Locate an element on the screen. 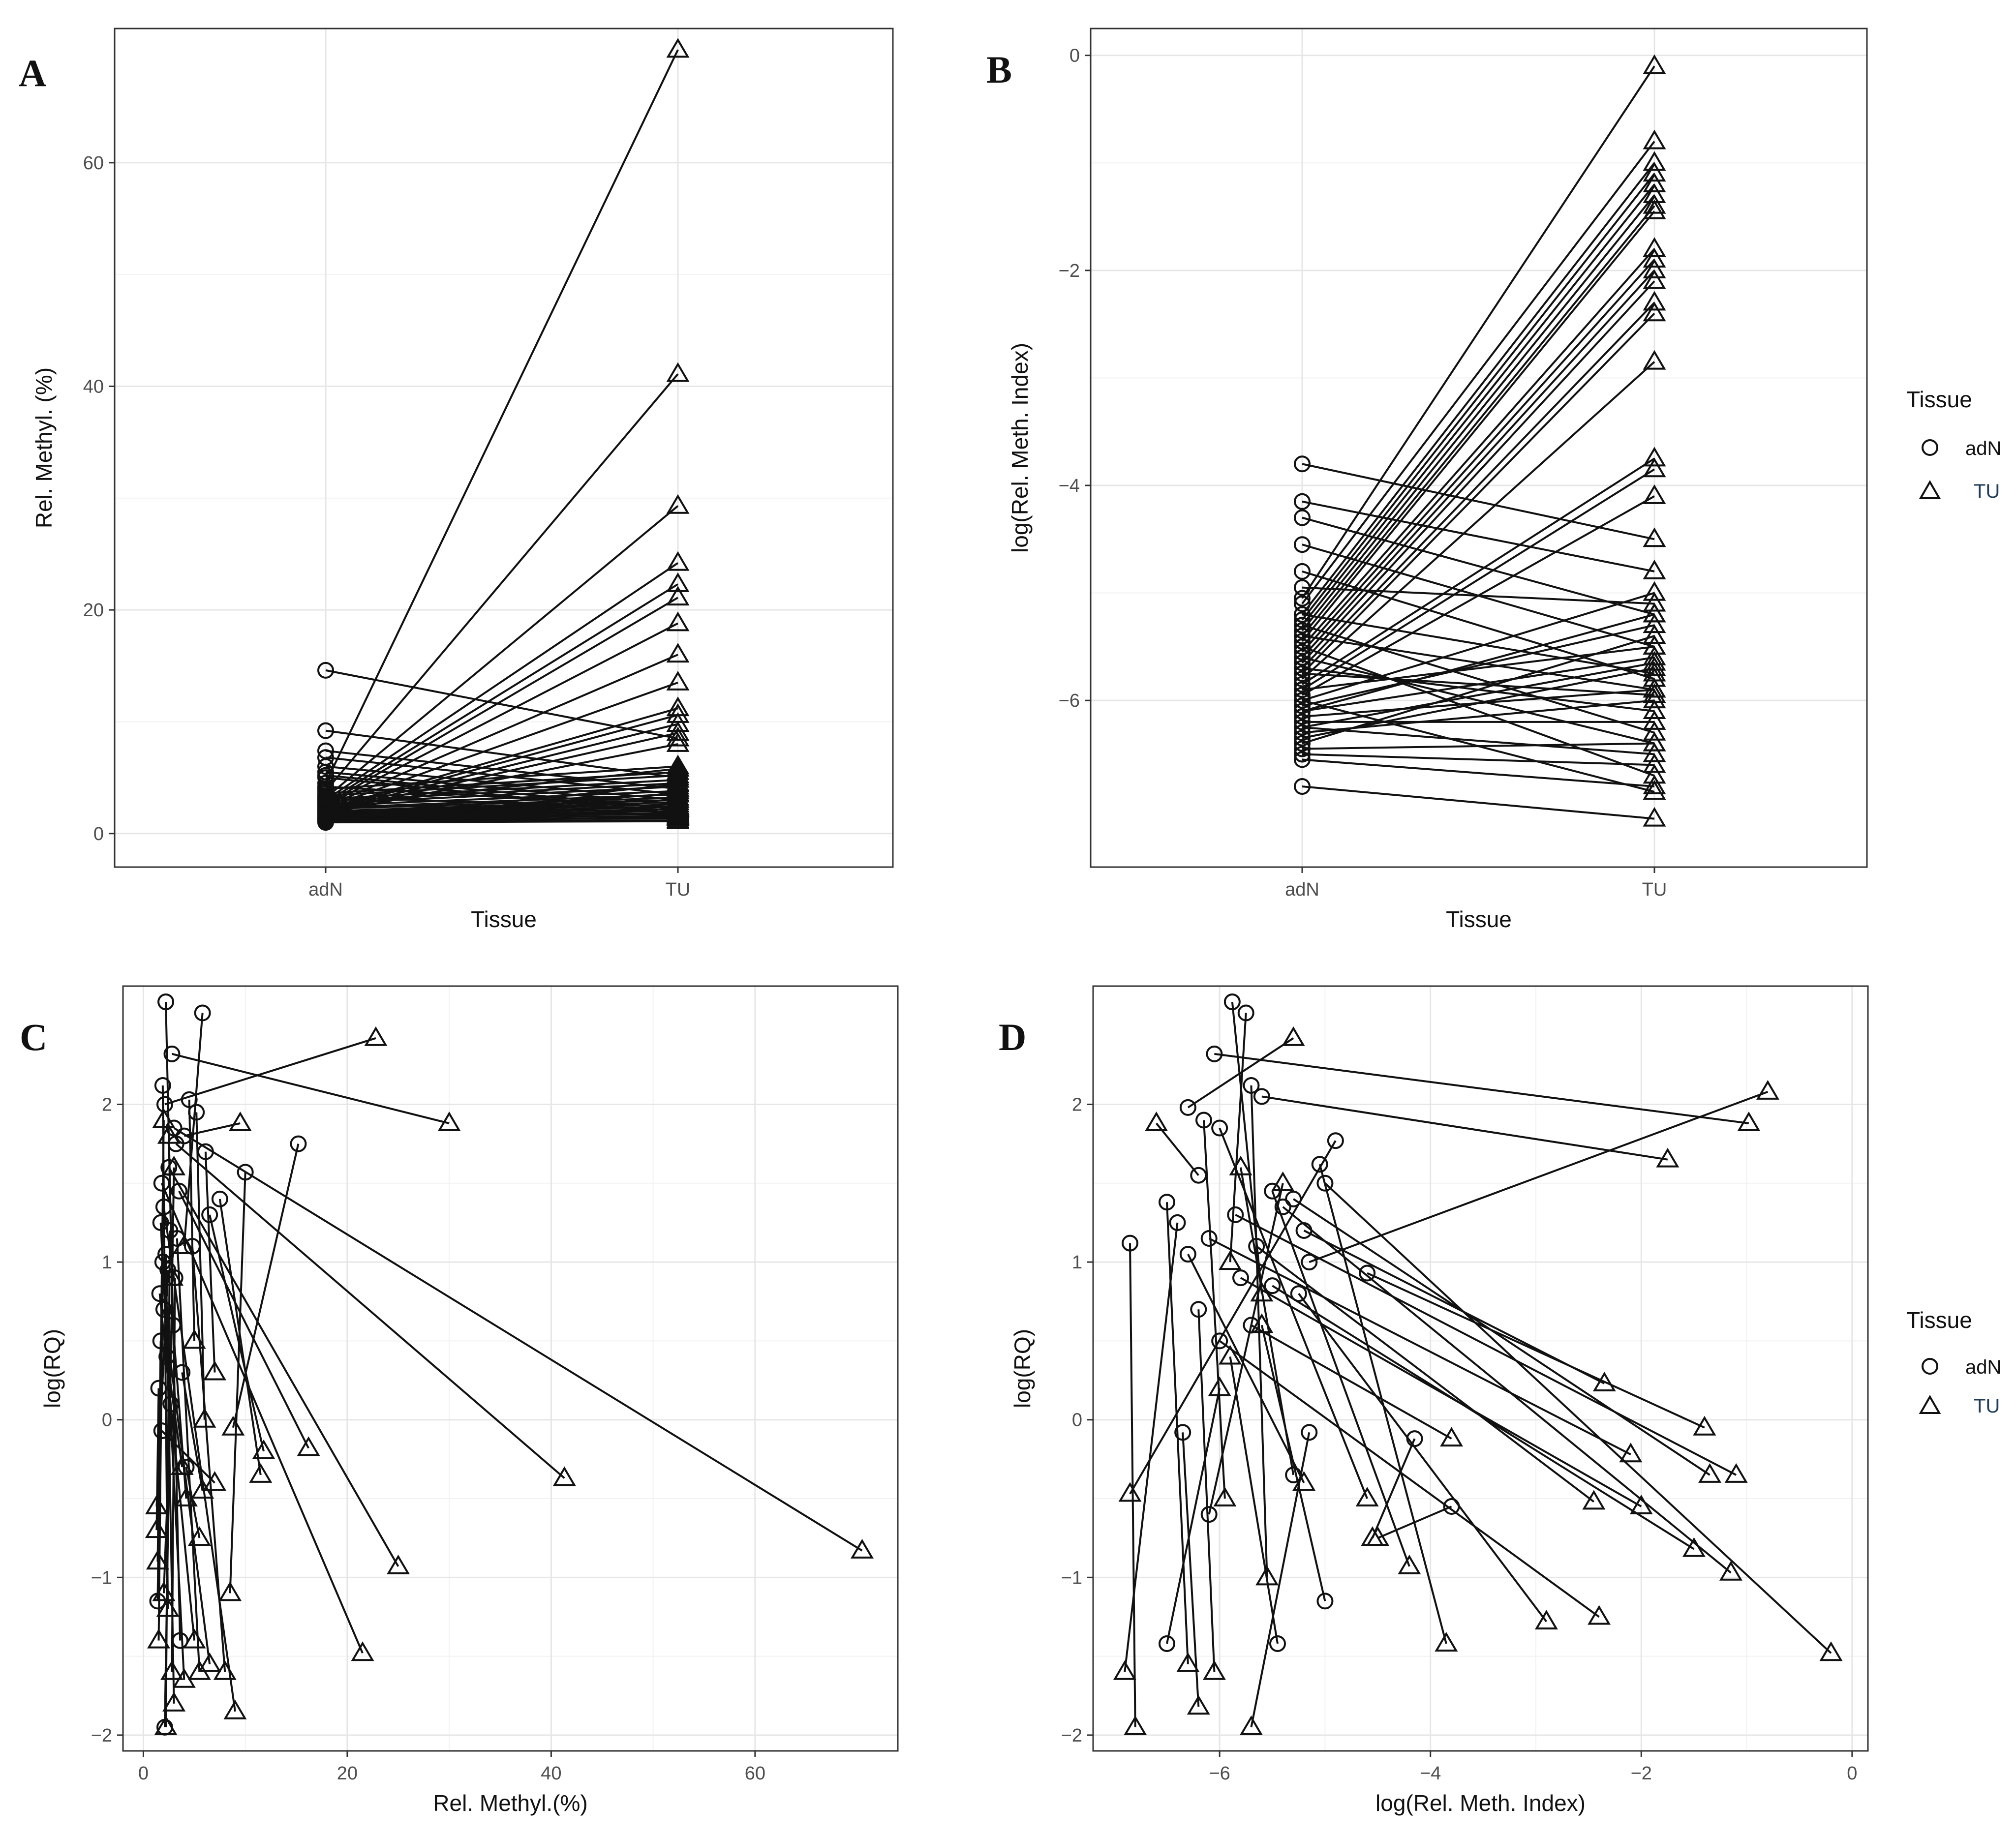 The height and width of the screenshot is (1835, 2016). x-axis-title: Tissue is located at coordinates (504, 919).